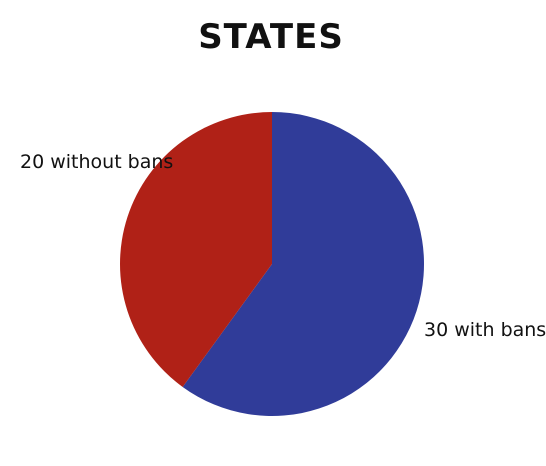  I want to click on pie-slice-label-2: 20 without bans, so click(96, 162).